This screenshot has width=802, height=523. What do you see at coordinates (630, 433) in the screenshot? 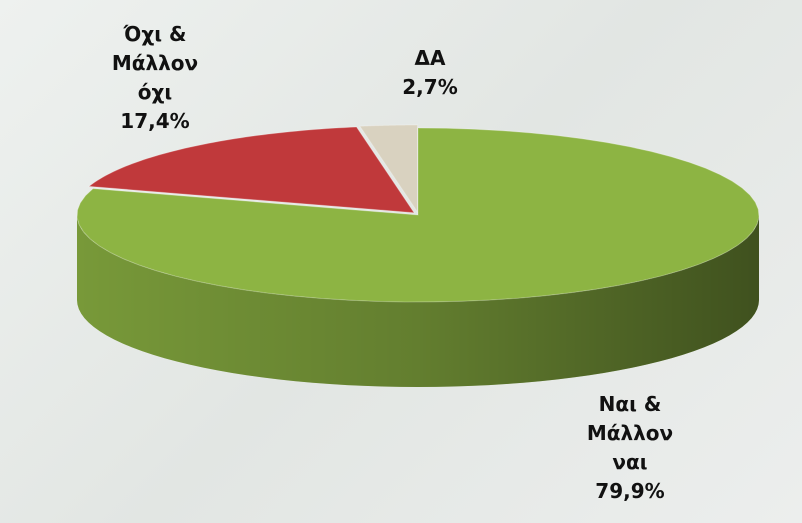
I see `slice-category: Ναι & Μάλλον ναι` at bounding box center [630, 433].